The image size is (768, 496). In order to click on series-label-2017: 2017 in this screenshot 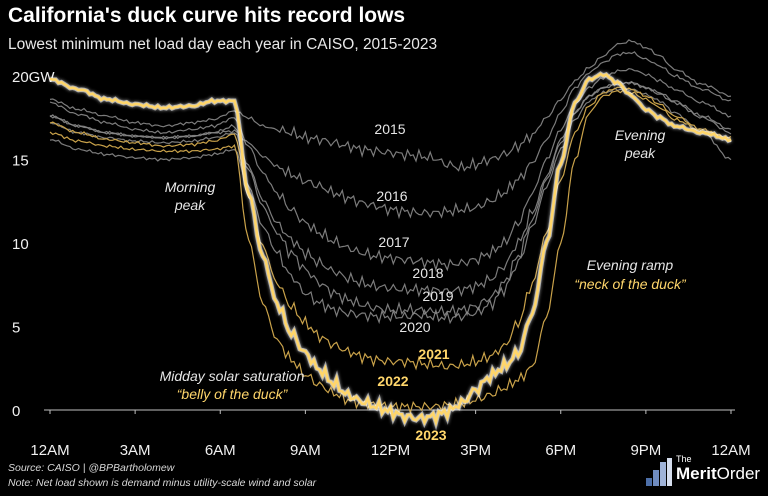, I will do `click(393, 242)`.